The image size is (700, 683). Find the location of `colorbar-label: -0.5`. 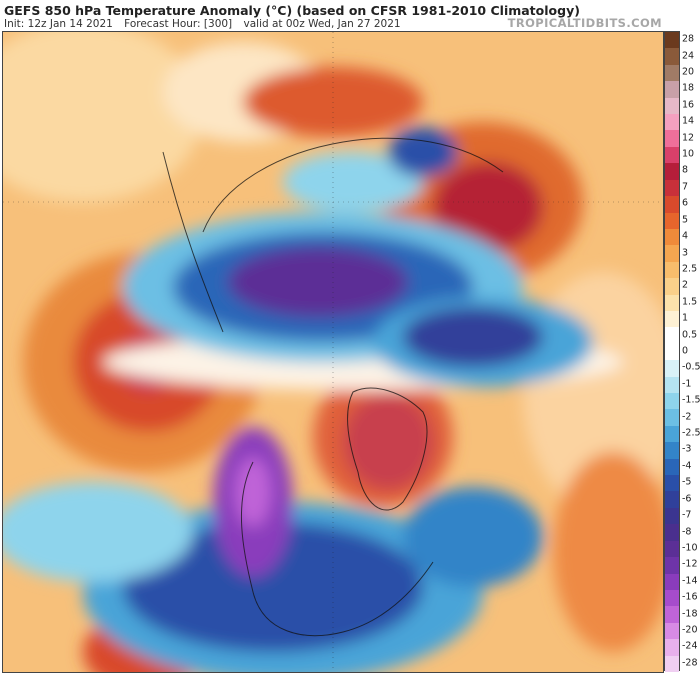

colorbar-label: -0.5 is located at coordinates (691, 367).